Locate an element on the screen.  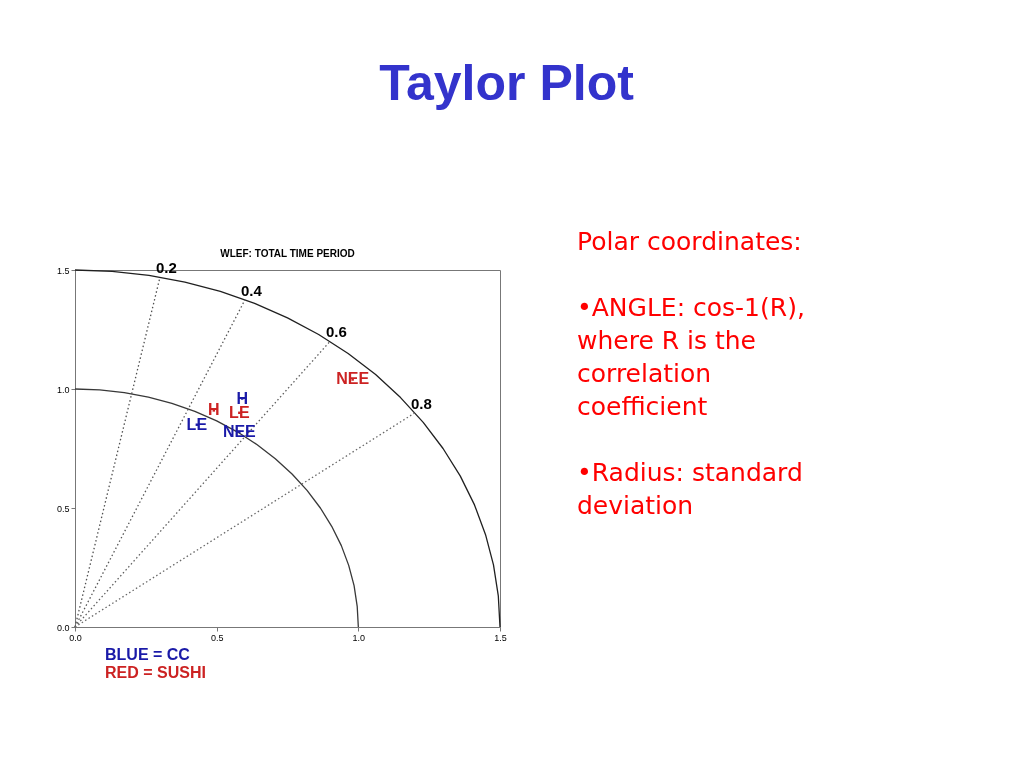
annotation: 0.2 is located at coordinates (166, 268).